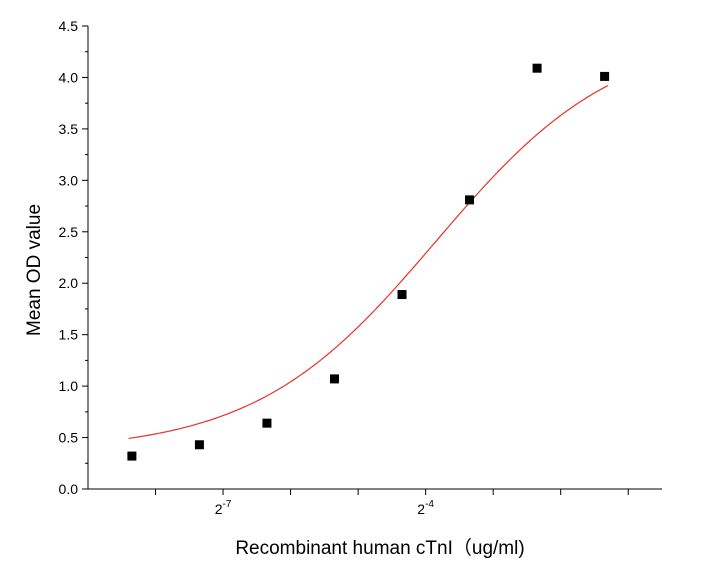  I want to click on y-tick-label: 3.5, so click(69, 129).